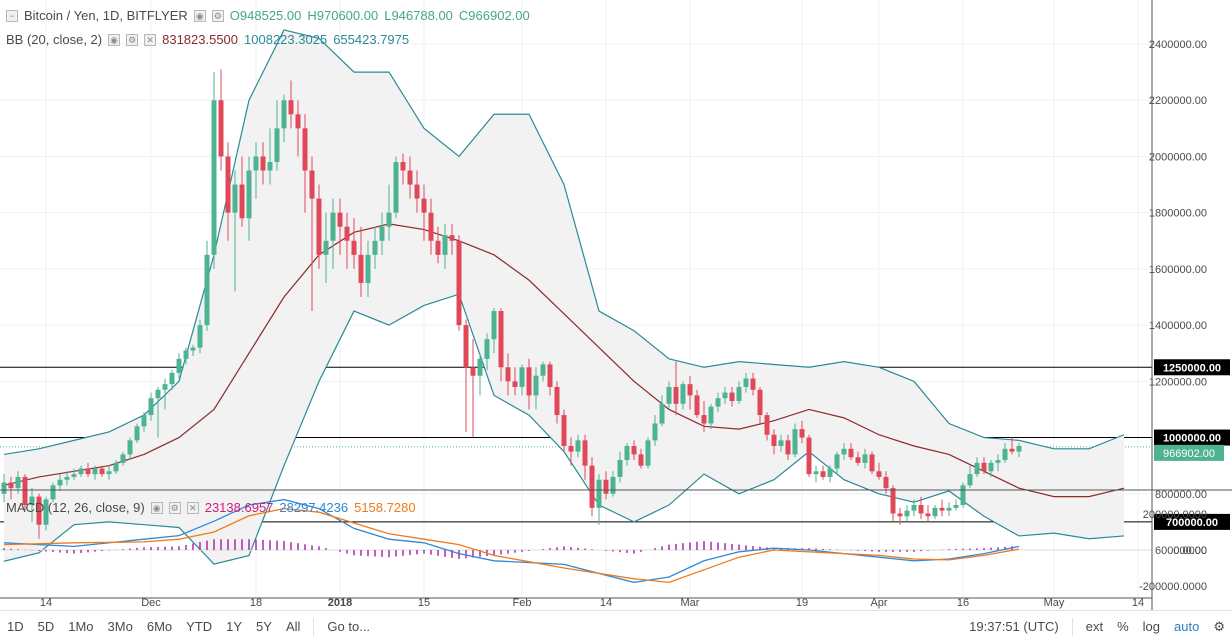 The height and width of the screenshot is (642, 1232). What do you see at coordinates (199, 626) in the screenshot?
I see `range-ytd: YTD` at bounding box center [199, 626].